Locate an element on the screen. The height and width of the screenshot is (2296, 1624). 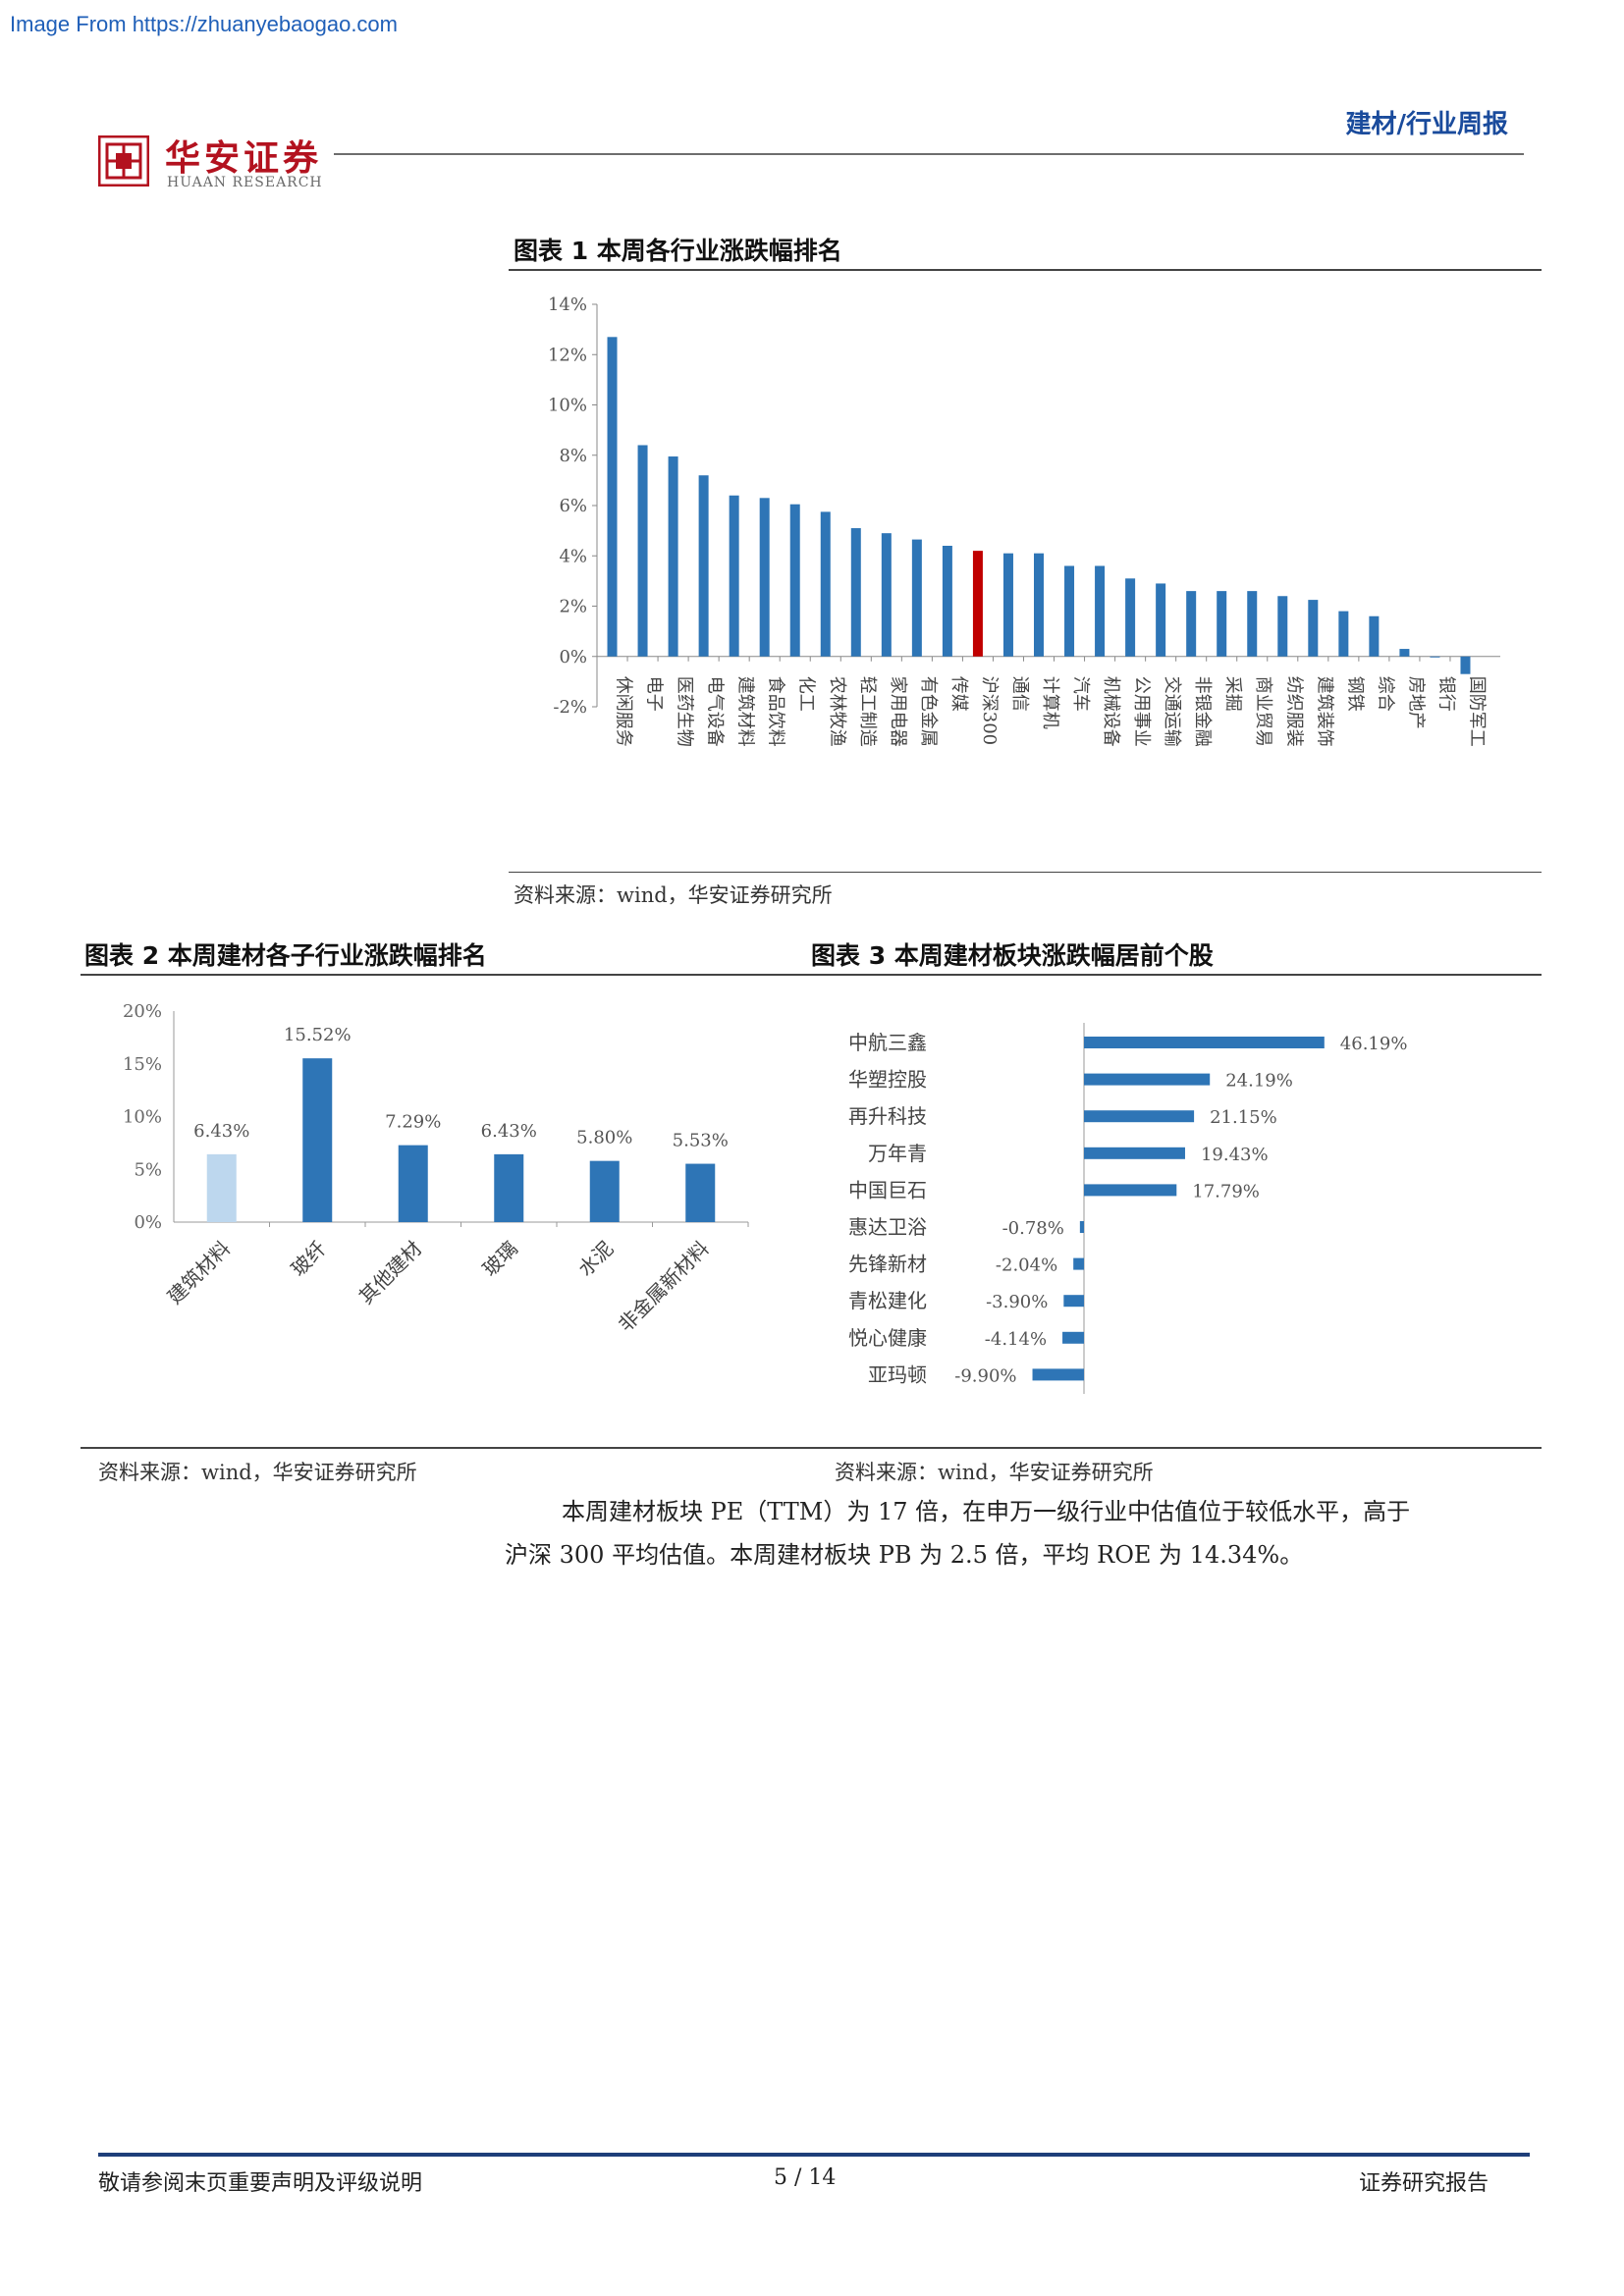
figure1-y-tick-label: 8% is located at coordinates (573, 456).